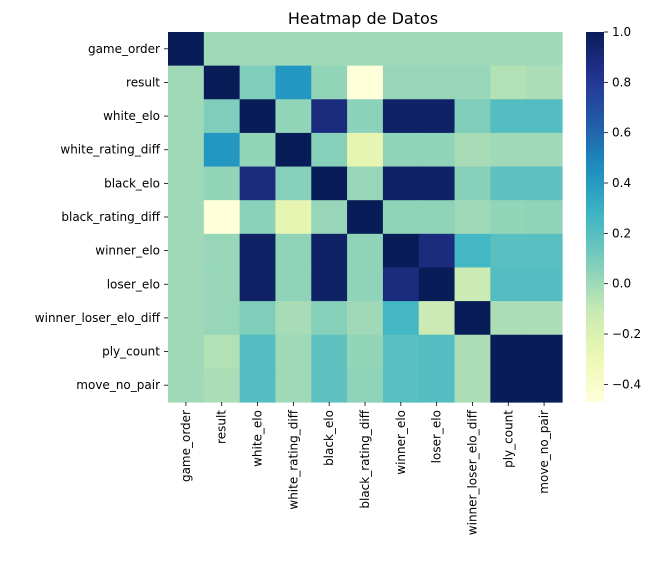 This screenshot has width=658, height=567. What do you see at coordinates (621, 183) in the screenshot?
I see `colorbar-tick-label: 0.4` at bounding box center [621, 183].